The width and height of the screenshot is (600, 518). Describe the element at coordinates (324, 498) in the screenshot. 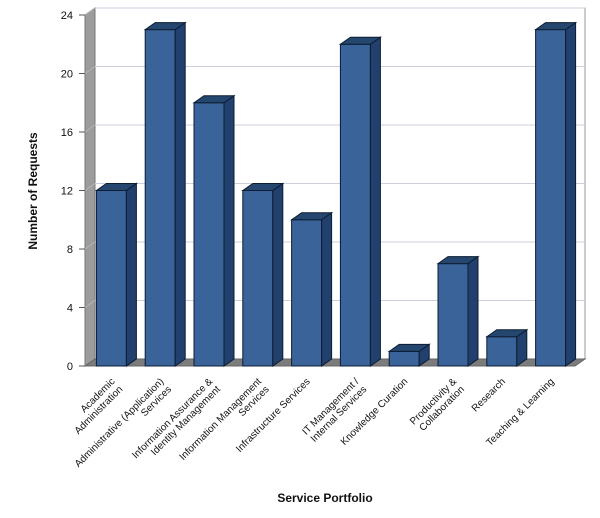

I see `x-axis-title: Service Portfolio` at that location.